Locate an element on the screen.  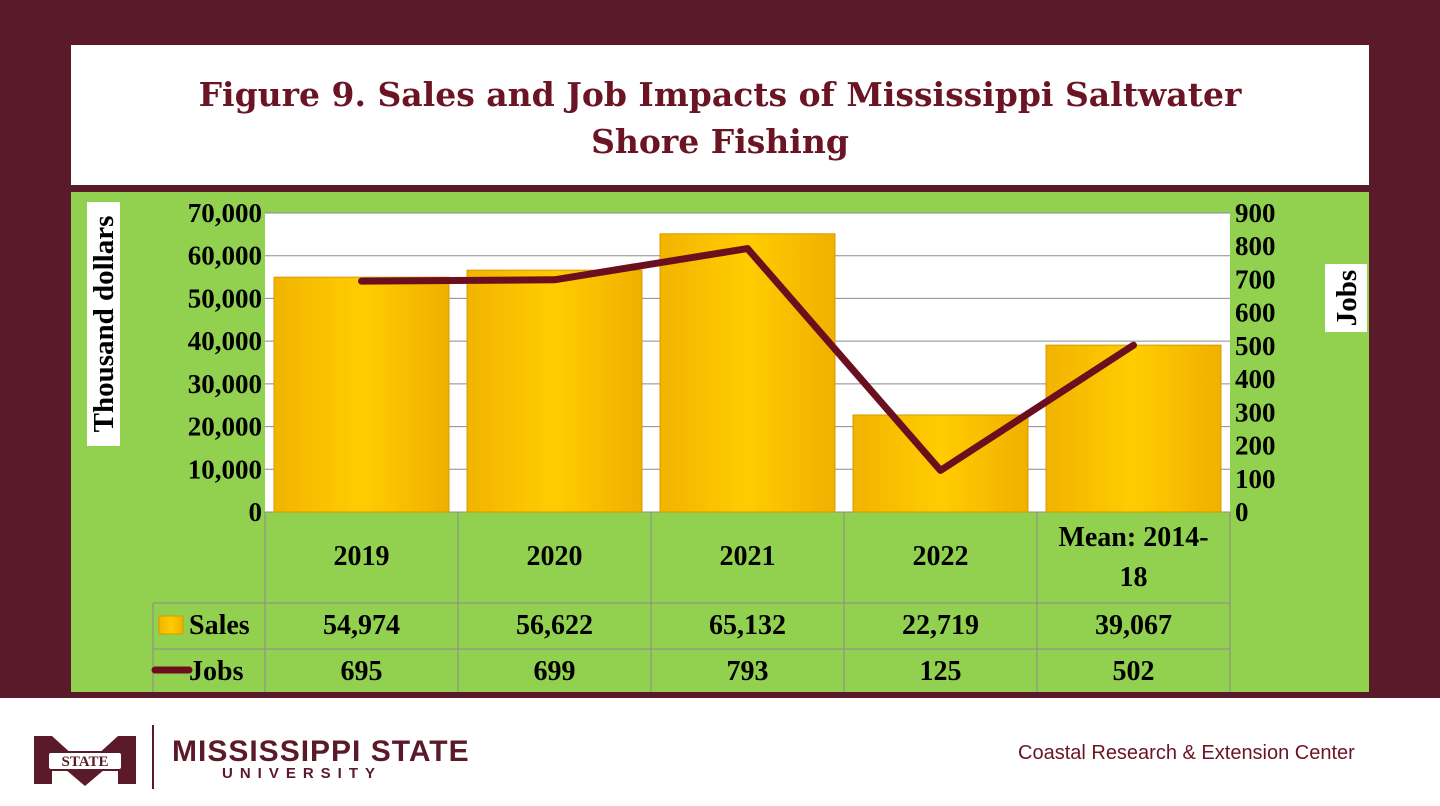
y-tick-label: 10,000 is located at coordinates (225, 469).